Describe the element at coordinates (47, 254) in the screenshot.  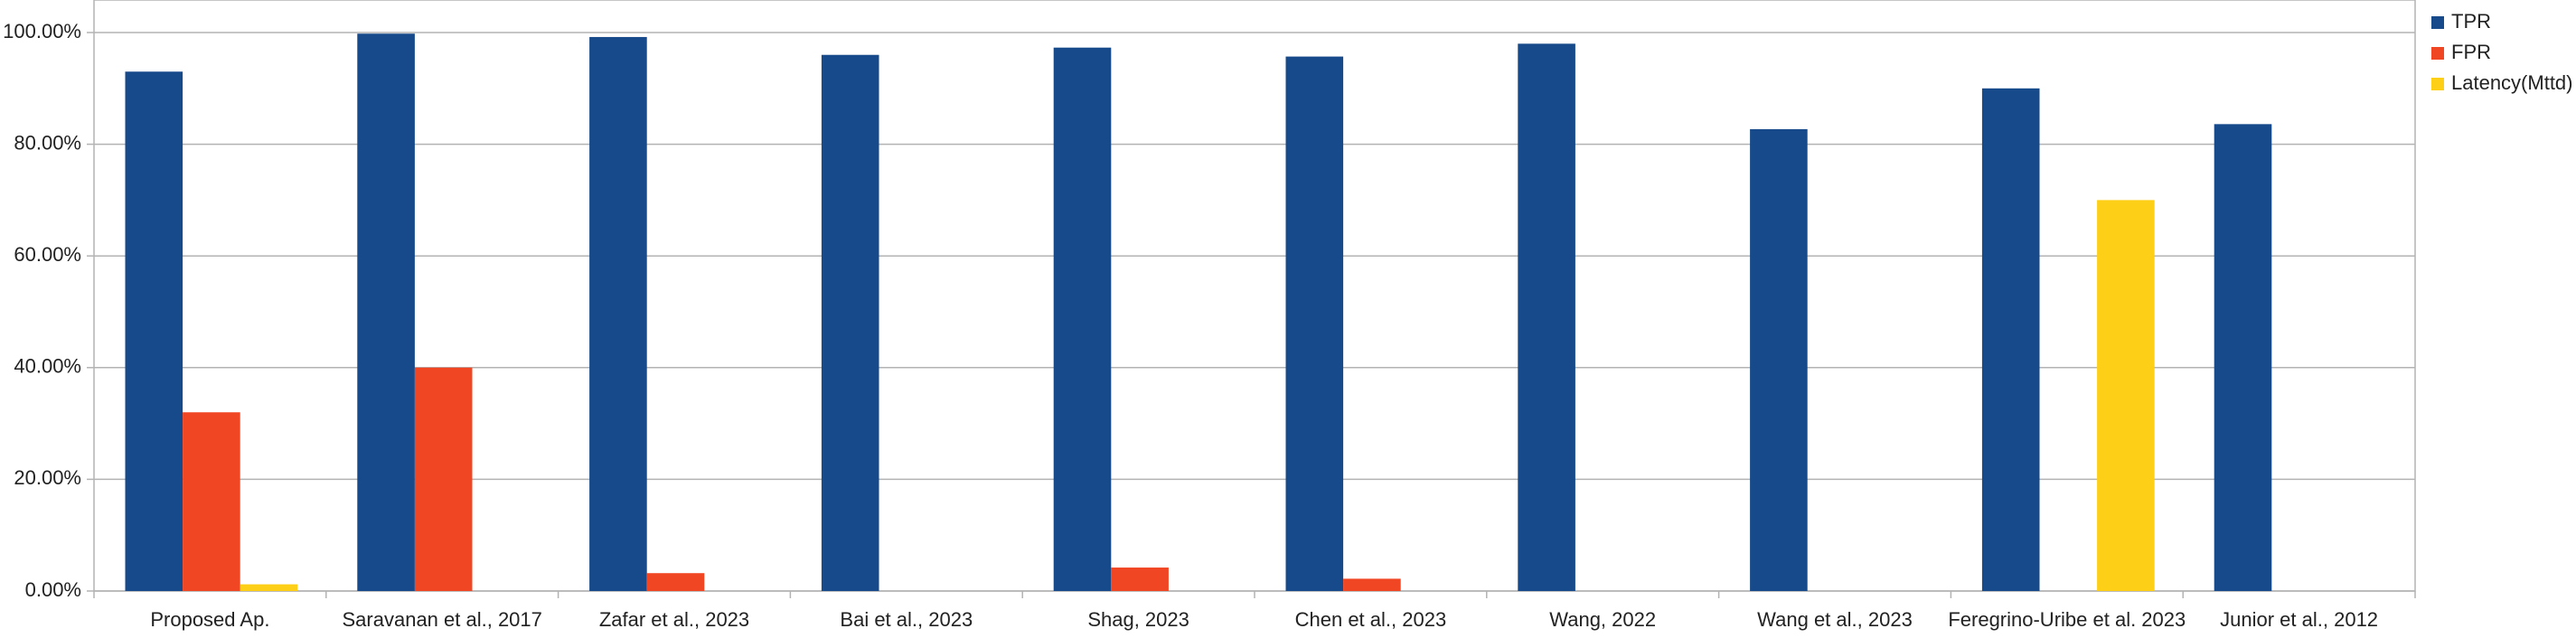
I see `y-tick-label: 60.00%` at that location.